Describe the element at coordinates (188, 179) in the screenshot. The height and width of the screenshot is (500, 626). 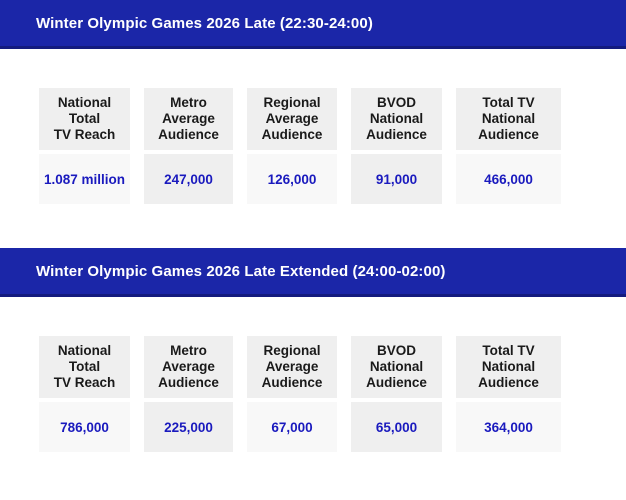
I see `value-metro-average-audience: 247,000` at that location.